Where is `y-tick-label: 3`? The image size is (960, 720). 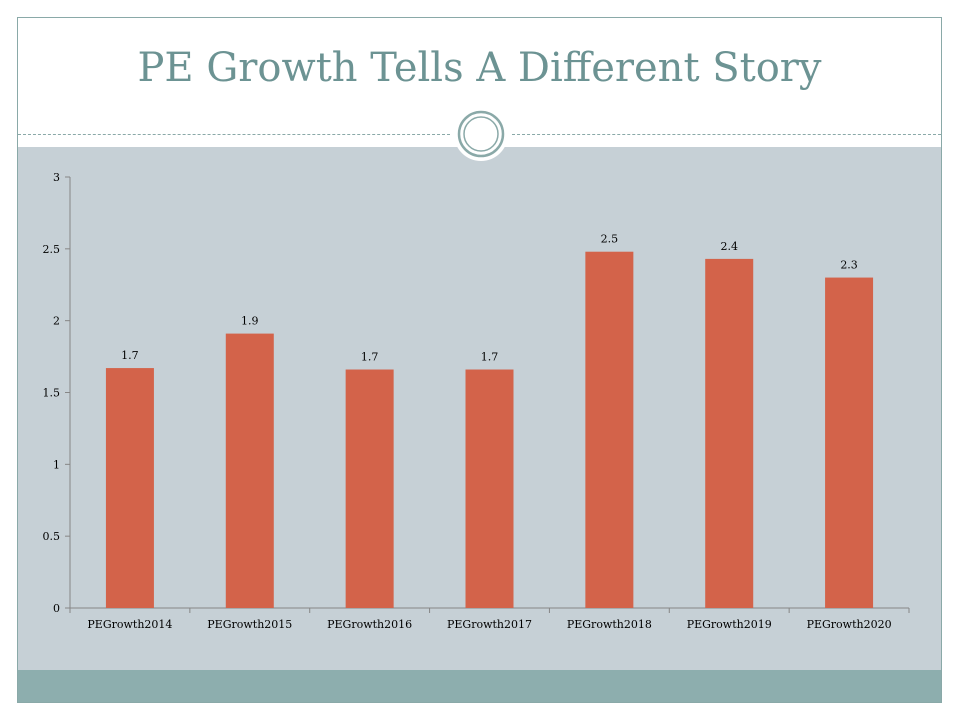
y-tick-label: 3 is located at coordinates (56, 177).